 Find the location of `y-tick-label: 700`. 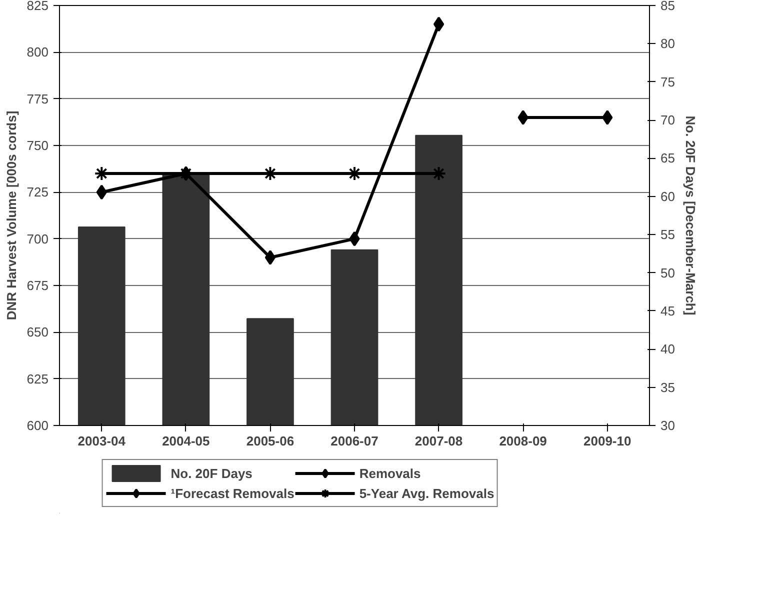

y-tick-label: 700 is located at coordinates (37, 238).